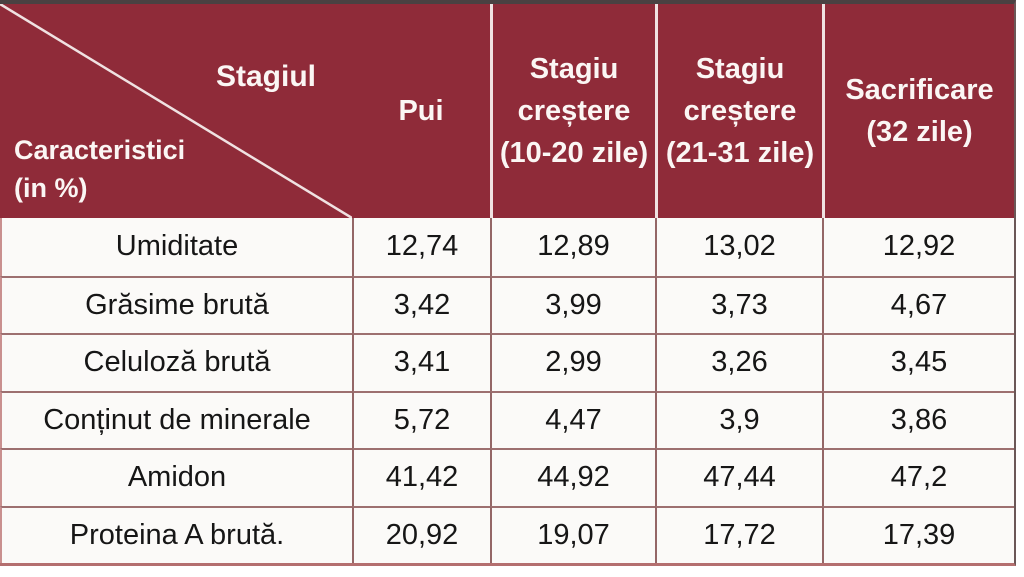 Image resolution: width=1024 pixels, height=577 pixels. Describe the element at coordinates (572, 304) in the screenshot. I see `value-cell: 3,99` at that location.